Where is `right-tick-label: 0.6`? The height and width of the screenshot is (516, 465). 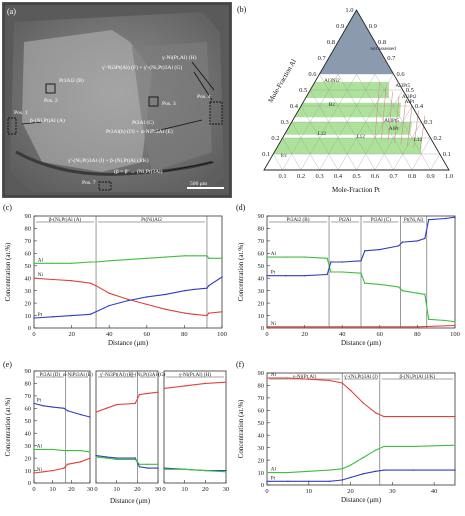 right-tick-label: 0.6 is located at coordinates (401, 74).